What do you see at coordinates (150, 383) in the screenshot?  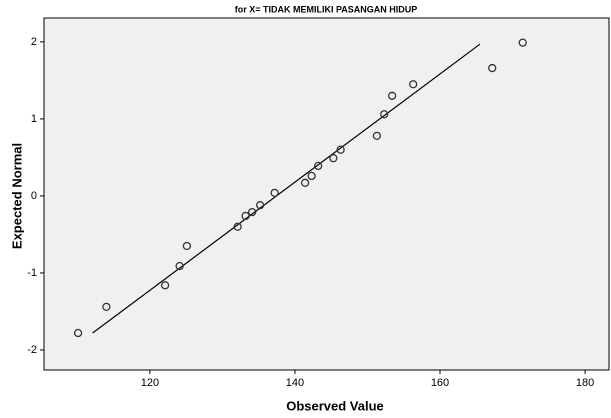 I see `x-tick-label: 120` at bounding box center [150, 383].